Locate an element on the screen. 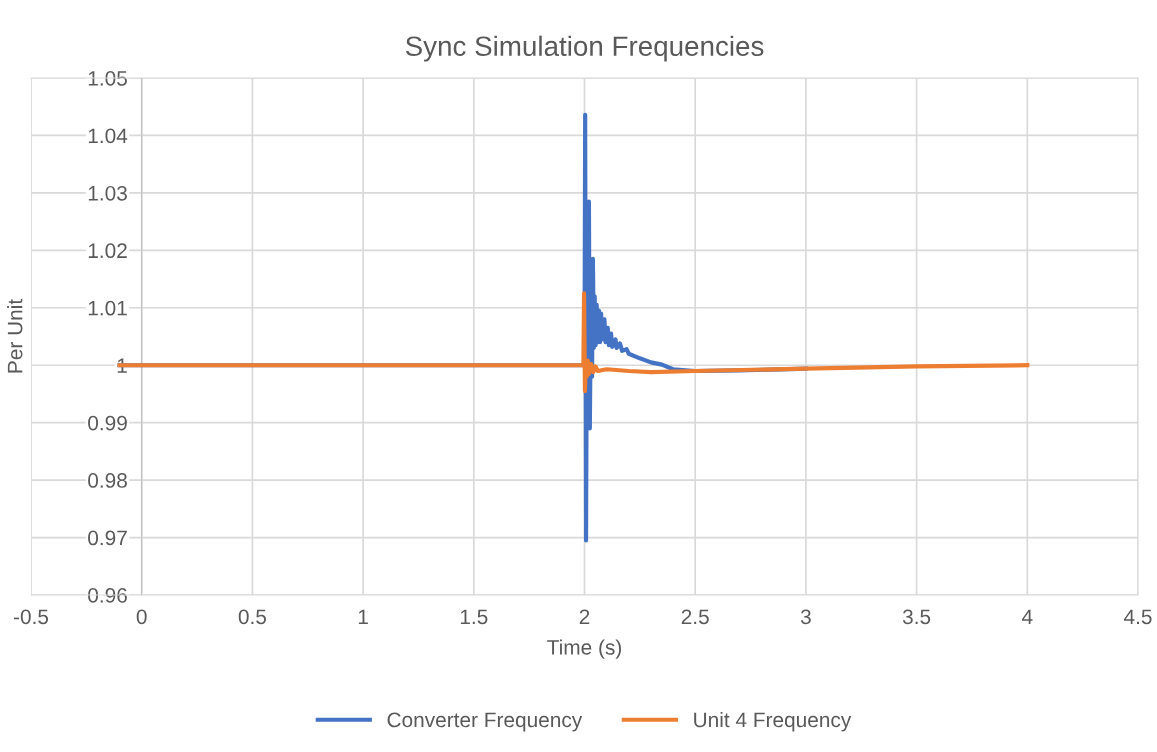 The image size is (1157, 752). x-tick-label: 0 is located at coordinates (141, 617).